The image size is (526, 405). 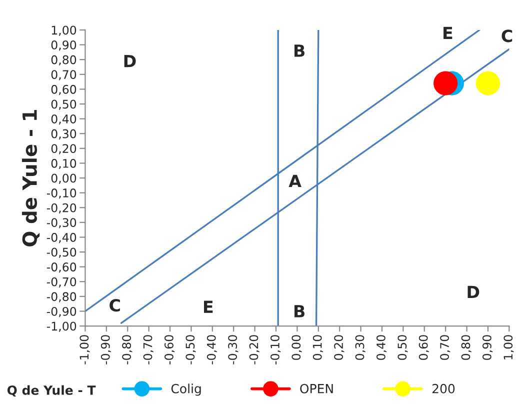 I want to click on y-tick-label: 0,80, so click(x=63, y=60).